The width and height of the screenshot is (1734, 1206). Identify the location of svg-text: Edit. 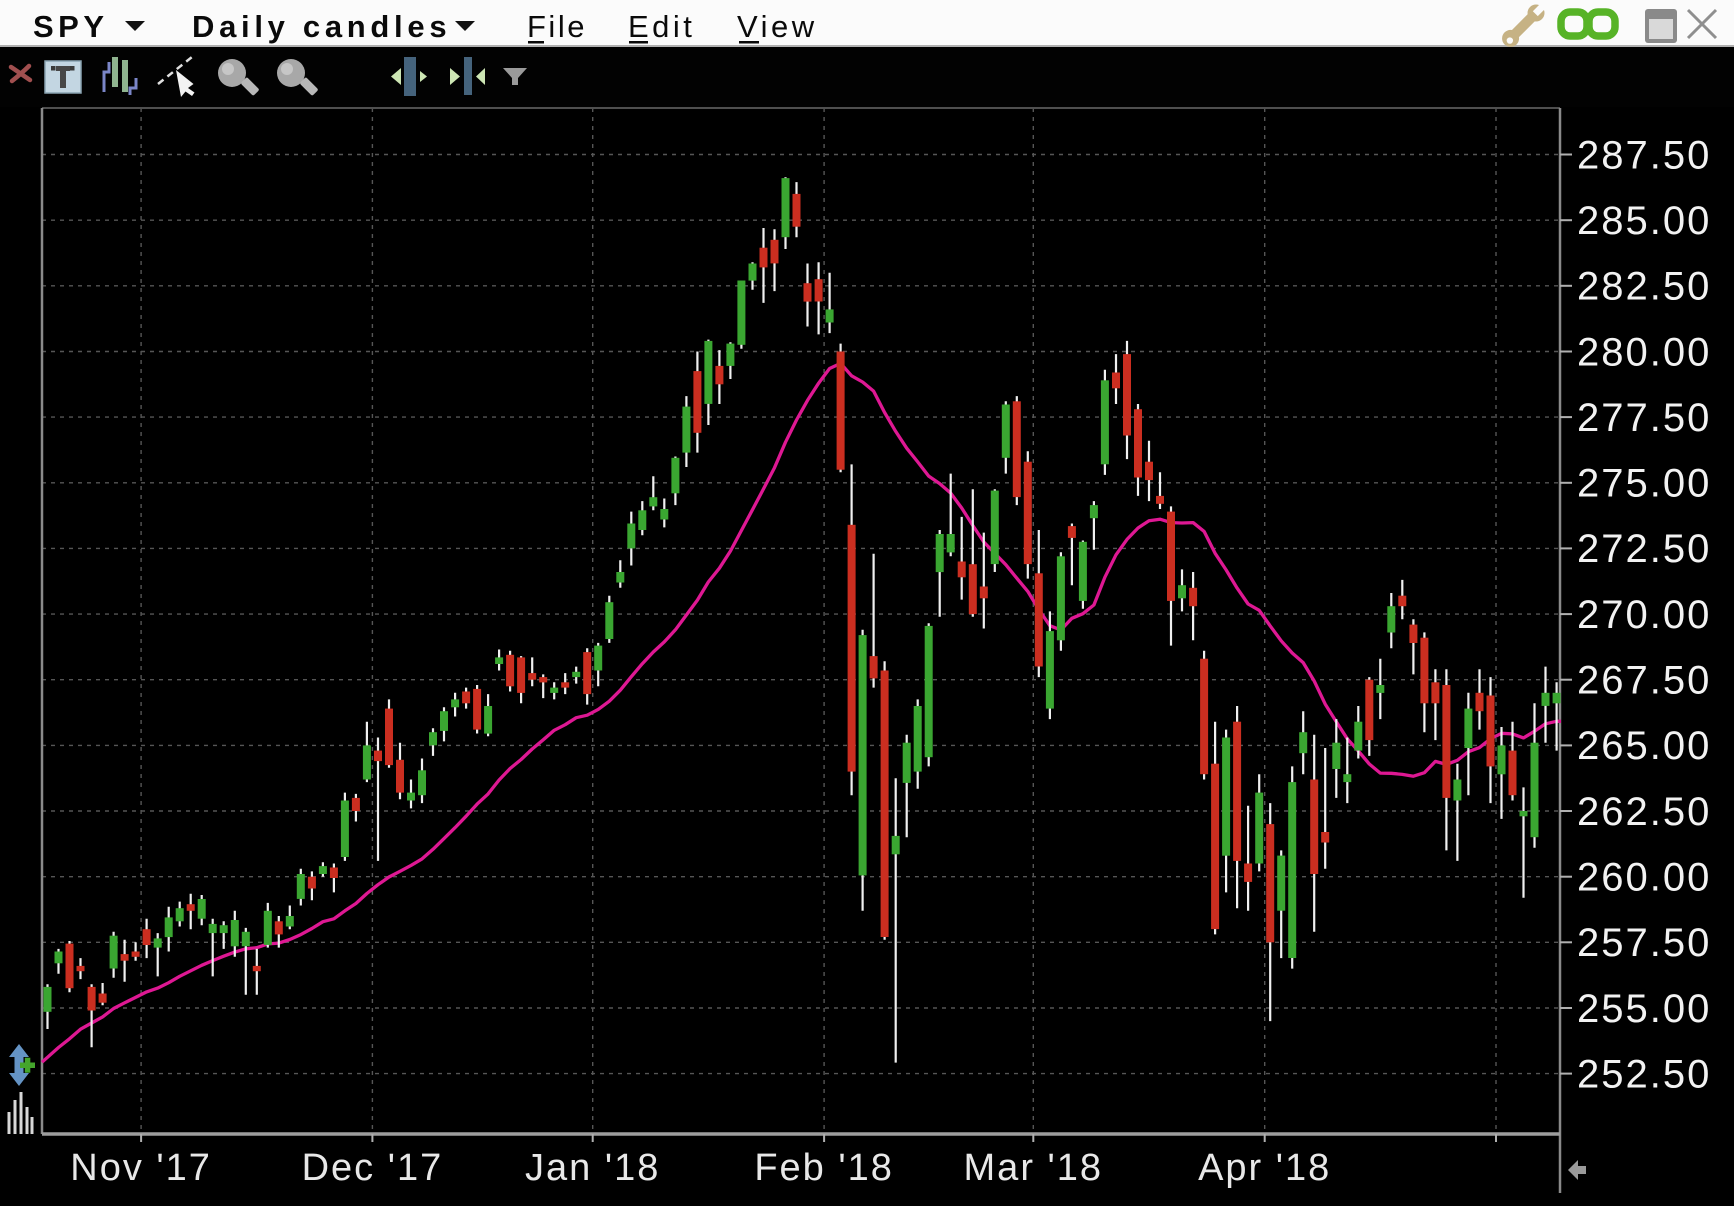
(661, 26).